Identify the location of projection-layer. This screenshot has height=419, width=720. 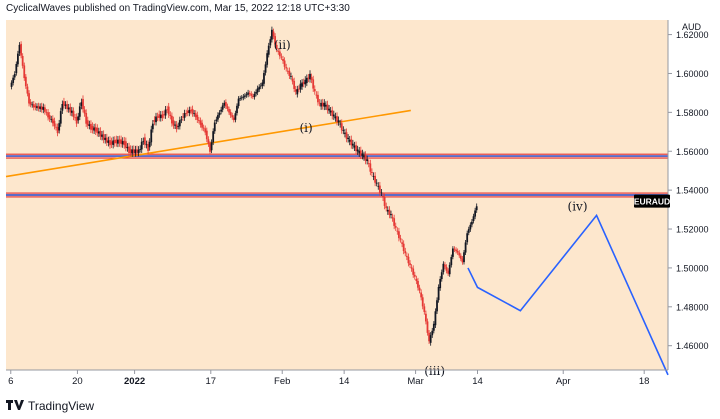
(568, 294).